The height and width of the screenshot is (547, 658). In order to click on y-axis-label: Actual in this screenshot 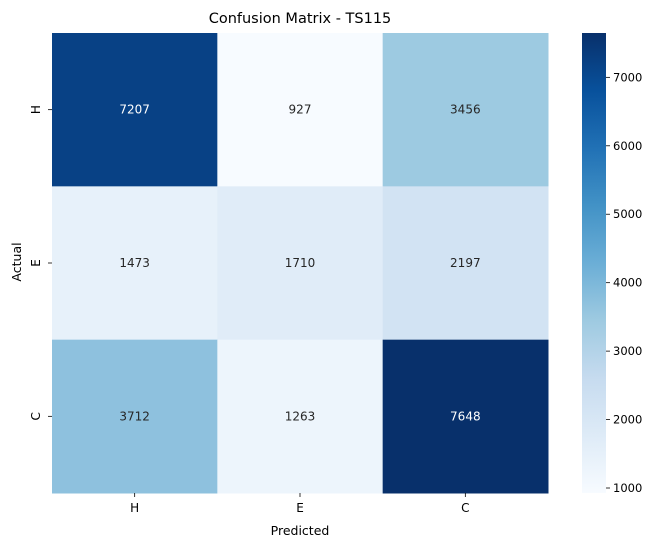, I will do `click(16, 261)`.